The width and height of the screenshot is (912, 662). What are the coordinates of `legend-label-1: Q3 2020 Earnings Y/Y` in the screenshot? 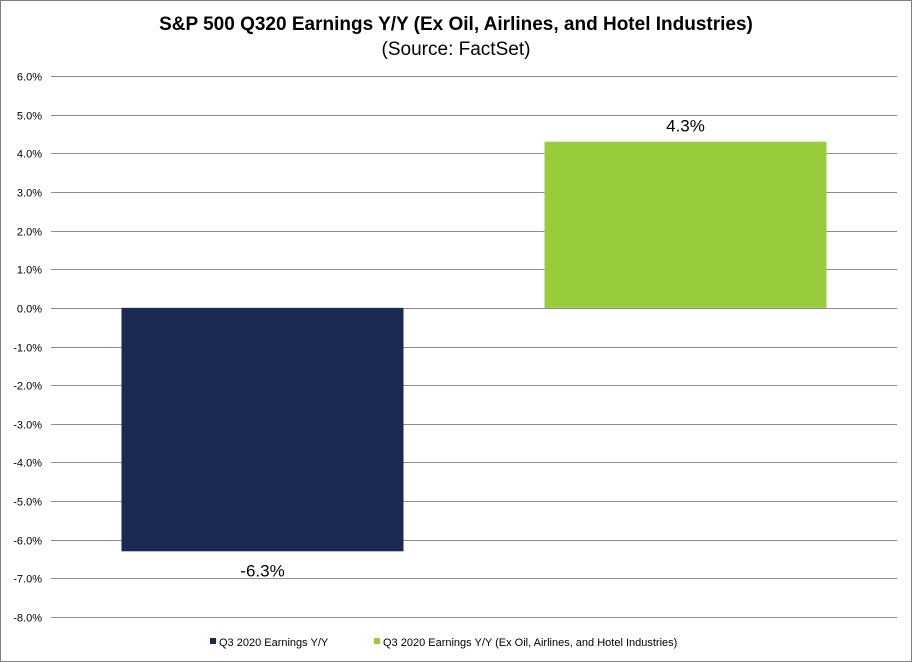 It's located at (274, 643).